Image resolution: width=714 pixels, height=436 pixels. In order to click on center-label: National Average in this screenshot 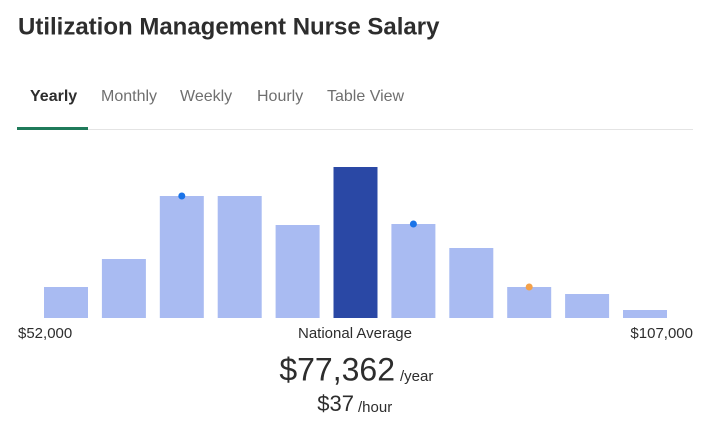, I will do `click(355, 333)`.